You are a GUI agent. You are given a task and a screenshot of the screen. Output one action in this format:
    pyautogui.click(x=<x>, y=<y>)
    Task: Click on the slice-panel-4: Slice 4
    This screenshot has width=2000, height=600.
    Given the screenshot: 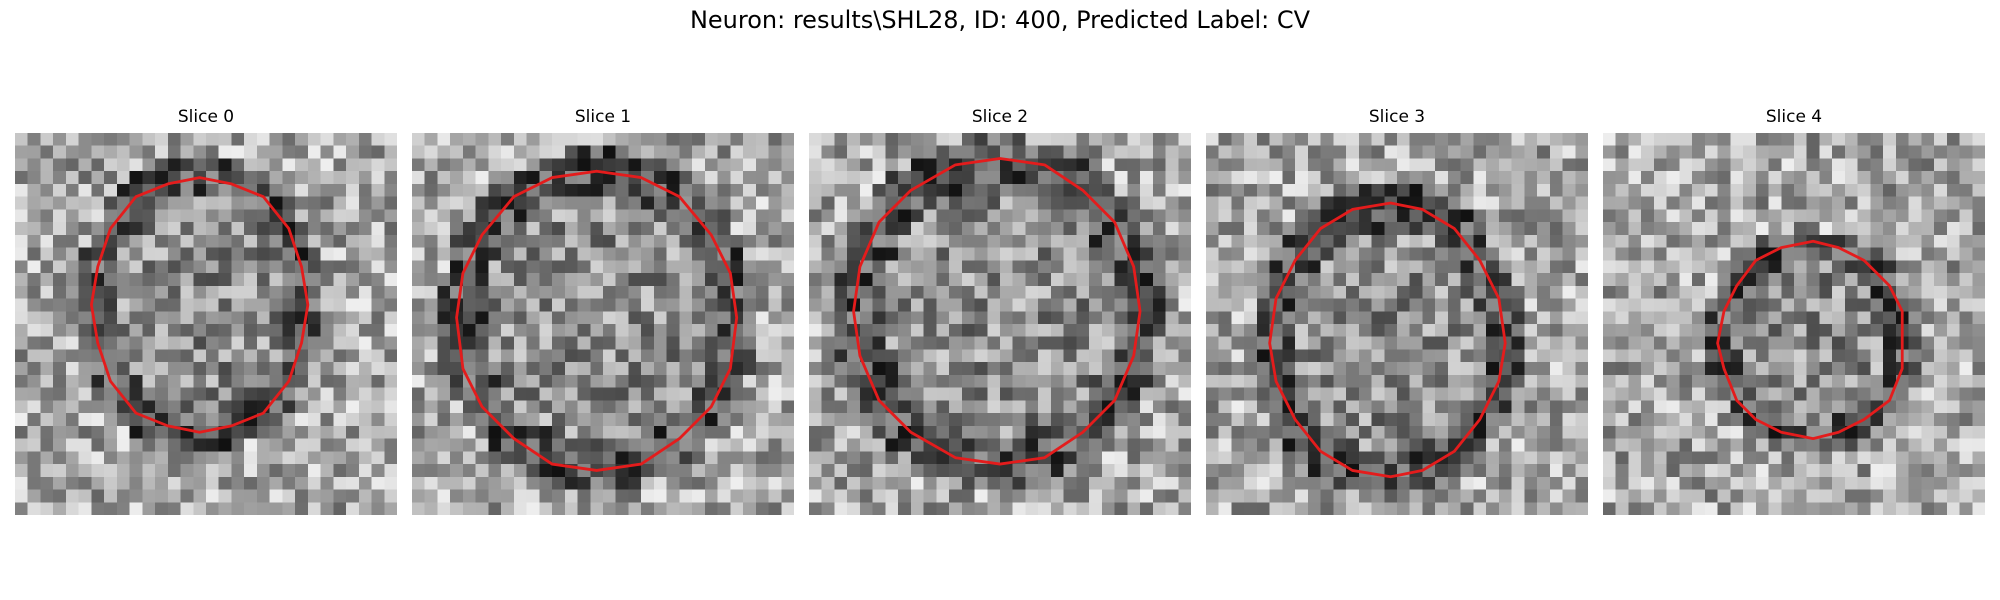 What is the action you would take?
    pyautogui.click(x=1794, y=311)
    